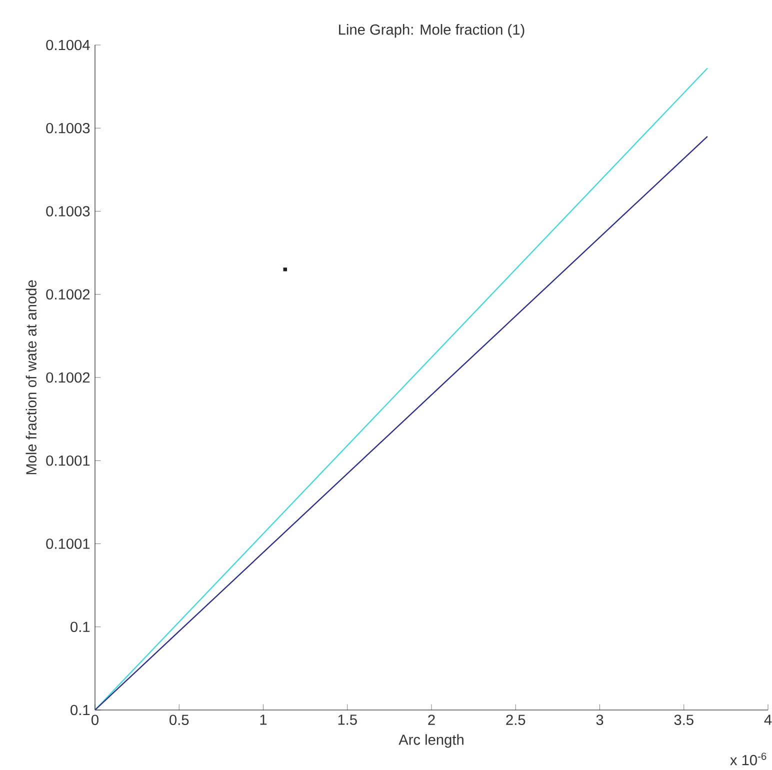 This screenshot has height=770, width=772. Describe the element at coordinates (95, 720) in the screenshot. I see `x-tick-label: 0` at that location.